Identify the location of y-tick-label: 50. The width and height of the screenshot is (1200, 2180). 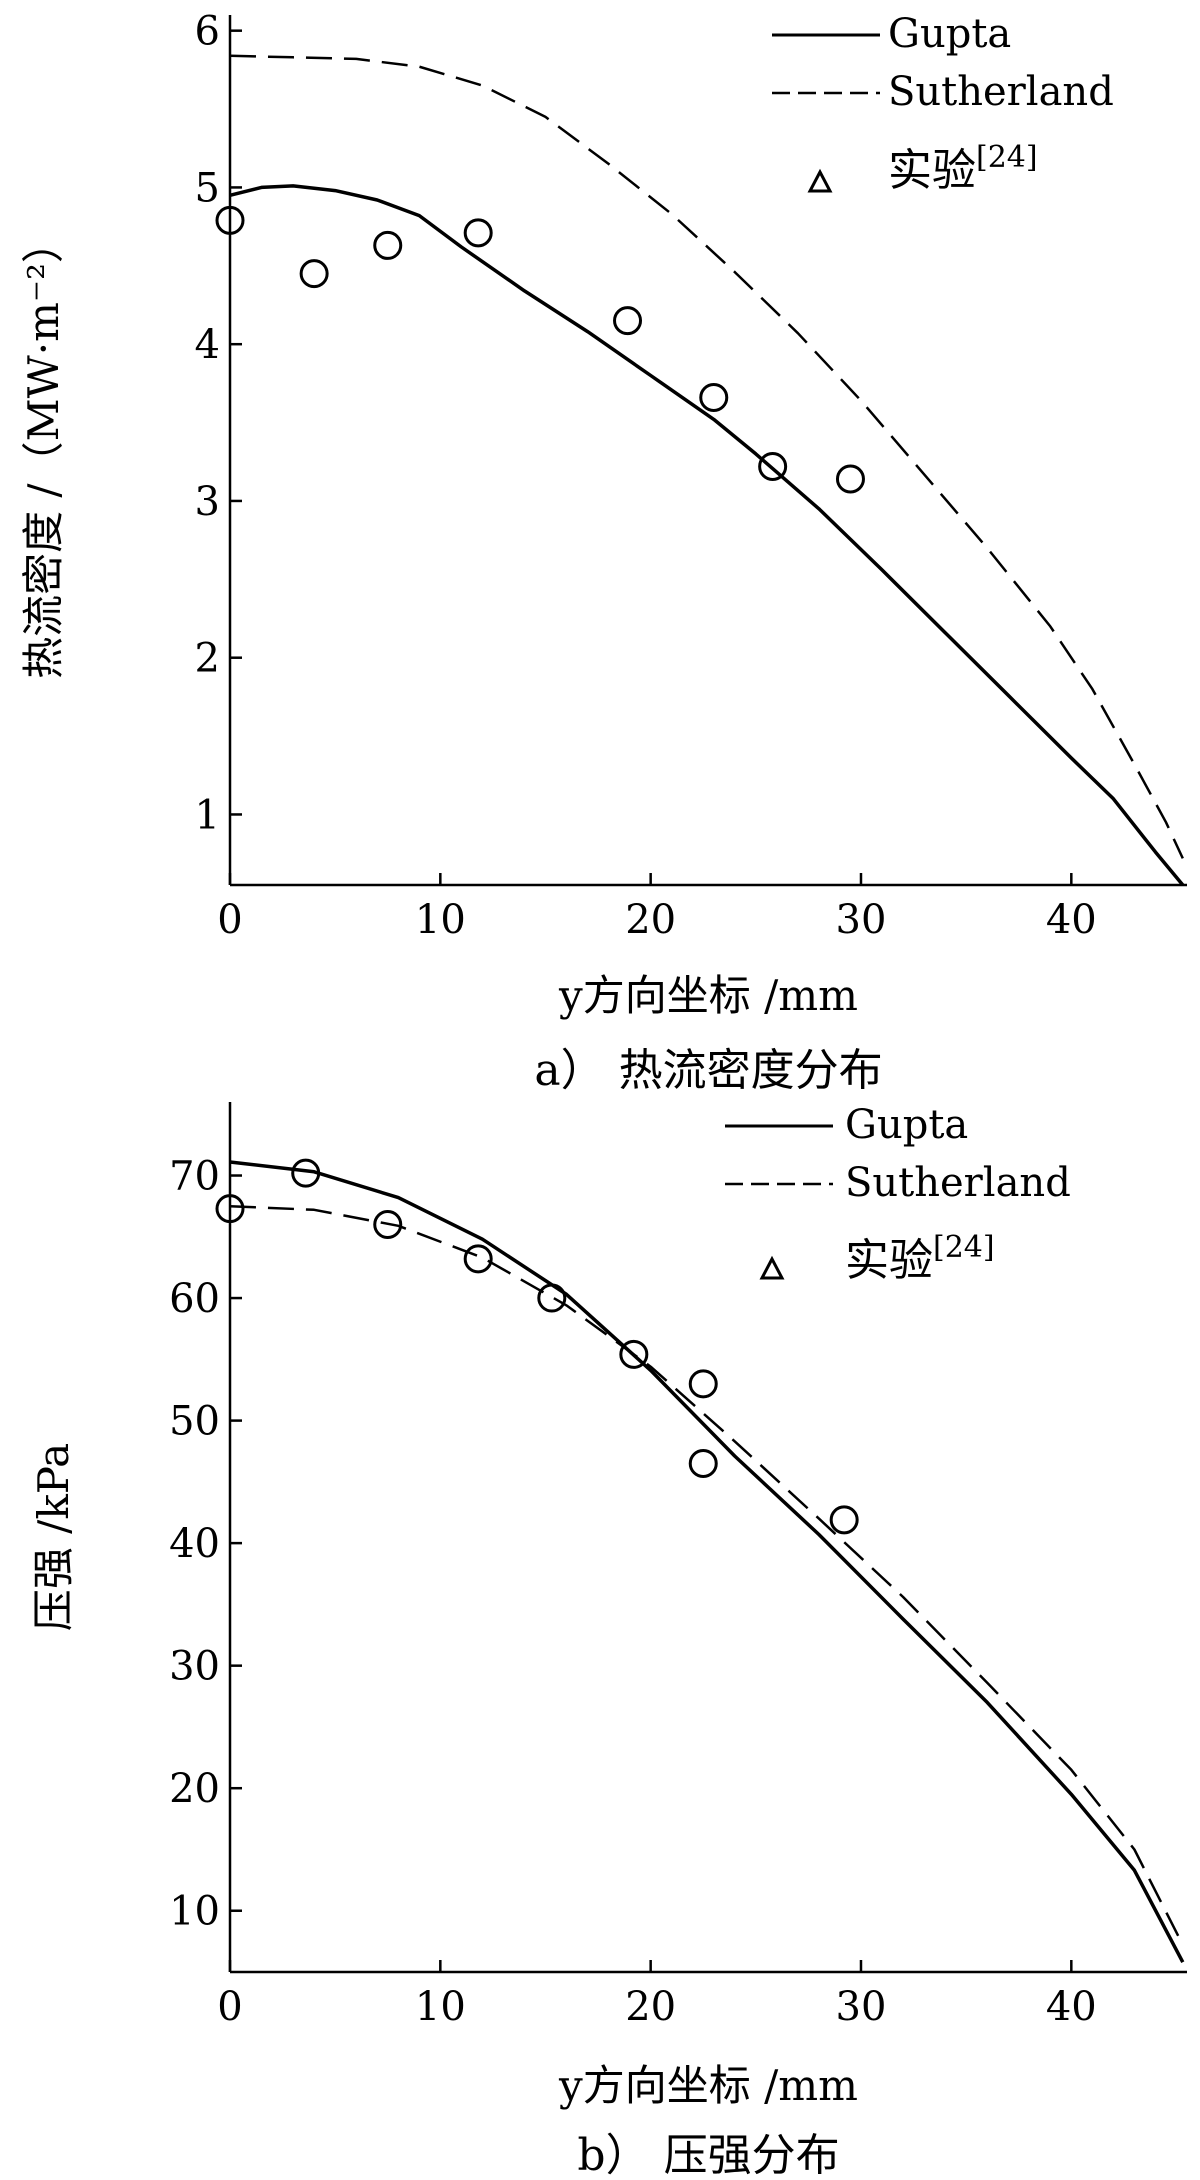
(194, 1422).